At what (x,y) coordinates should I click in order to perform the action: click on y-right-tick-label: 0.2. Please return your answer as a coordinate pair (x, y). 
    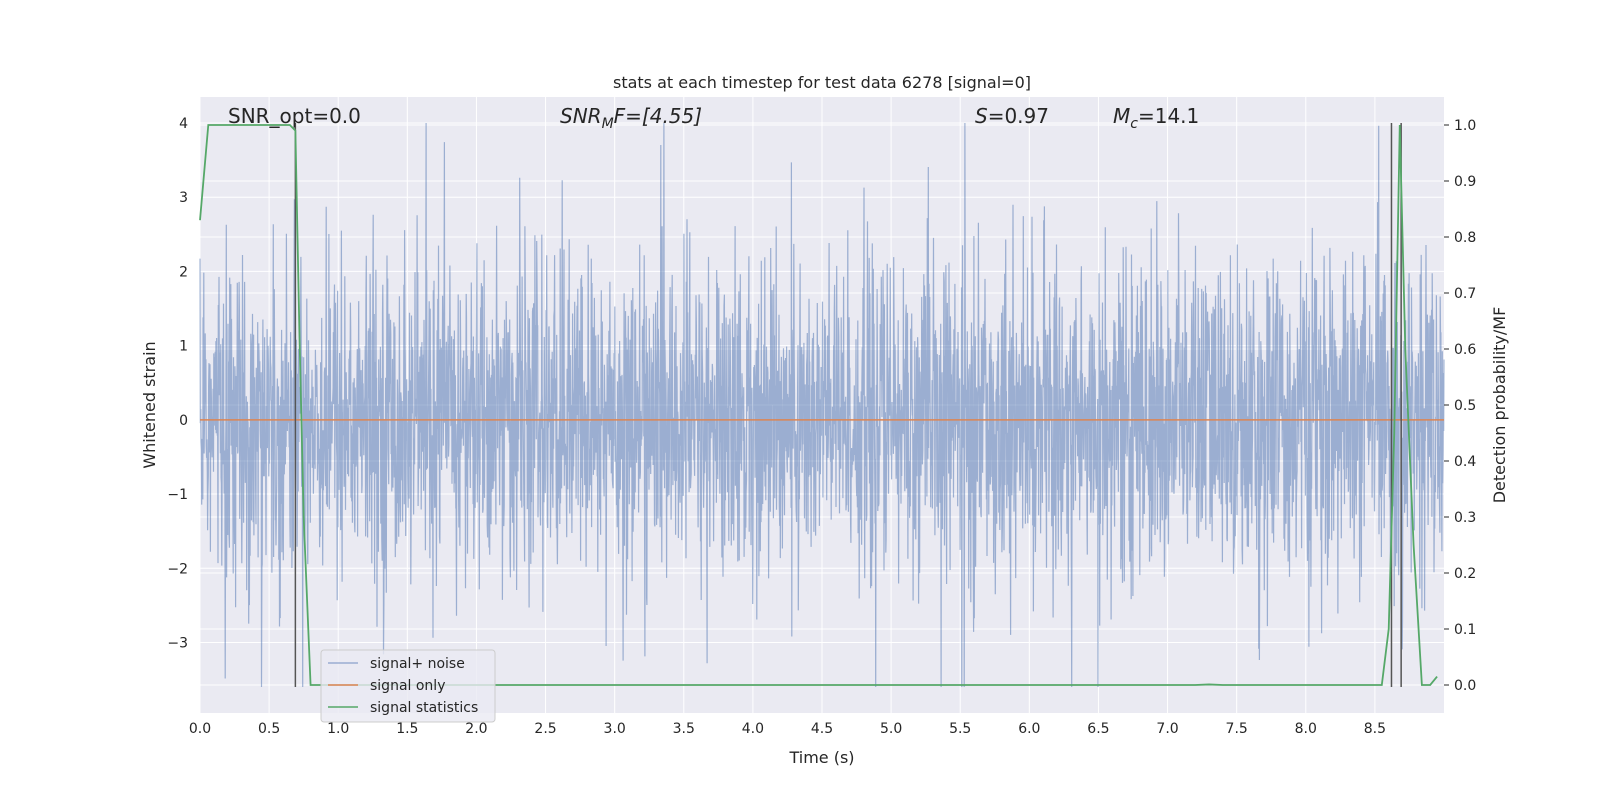
    Looking at the image, I should click on (1465, 574).